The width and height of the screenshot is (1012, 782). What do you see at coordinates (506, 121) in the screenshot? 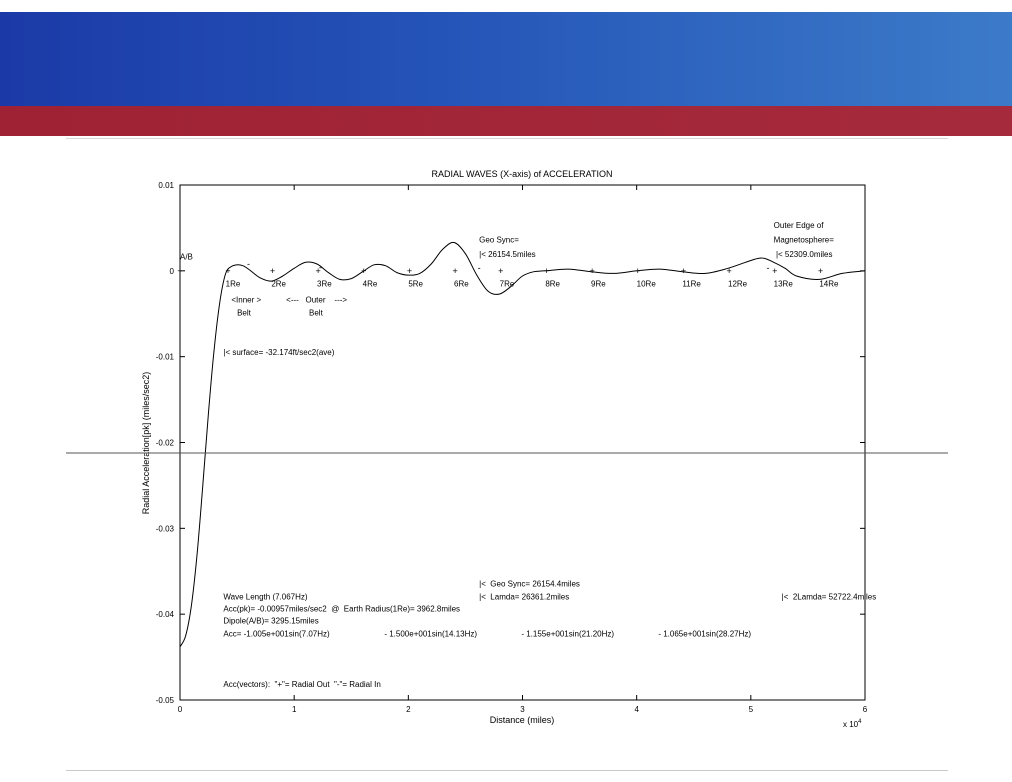
I see `slide-accent-band` at bounding box center [506, 121].